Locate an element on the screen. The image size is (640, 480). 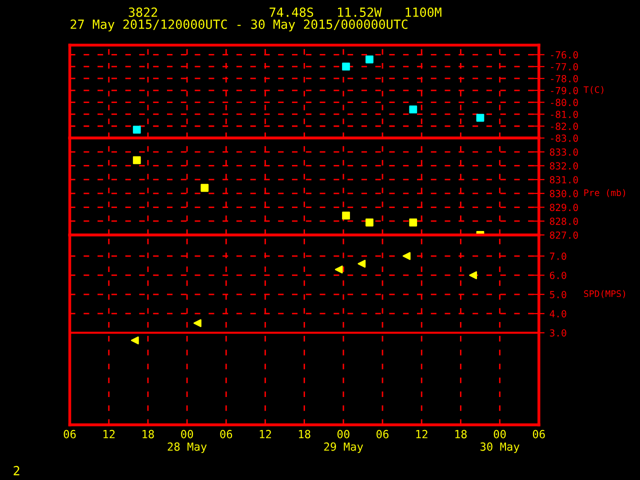
y-tick-label: -77.0 is located at coordinates (564, 66).